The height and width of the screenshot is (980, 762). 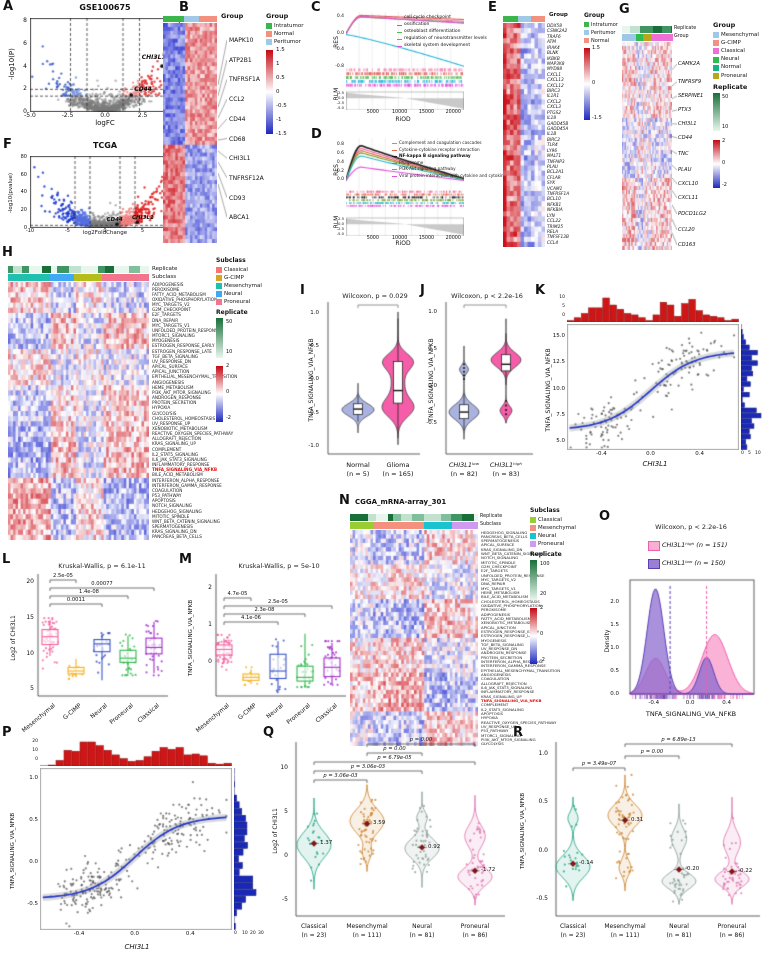 I want to click on h-pathway-18: EPITHELIAL_MESENCHYMAL_TRANSITION, so click(x=195, y=377).